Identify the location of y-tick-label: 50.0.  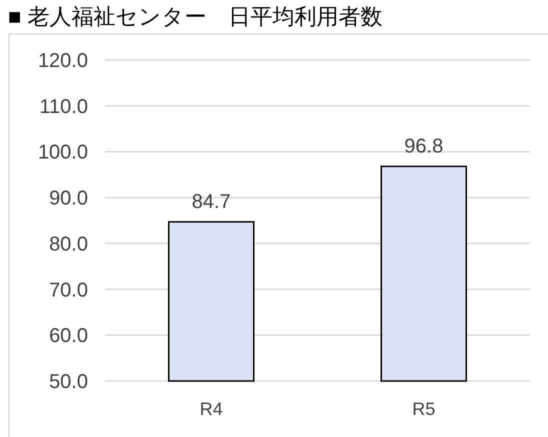
(68, 382).